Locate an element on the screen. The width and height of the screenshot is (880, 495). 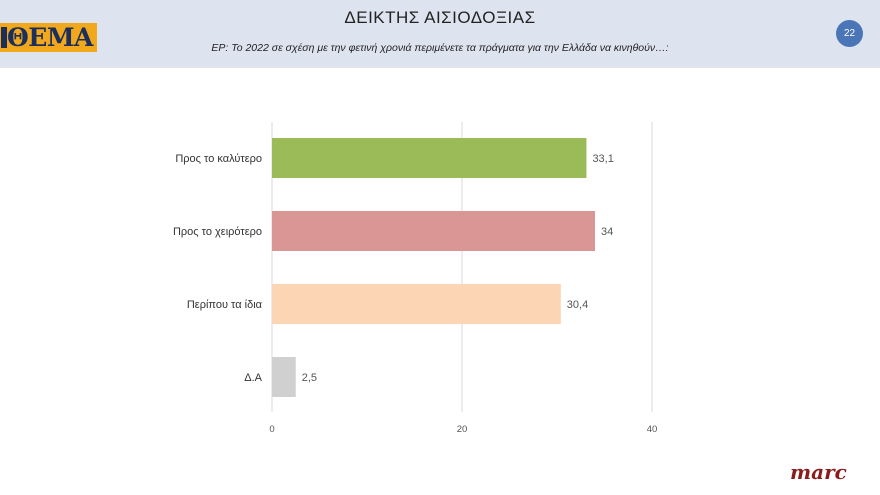
category-label: Δ.Α is located at coordinates (253, 378).